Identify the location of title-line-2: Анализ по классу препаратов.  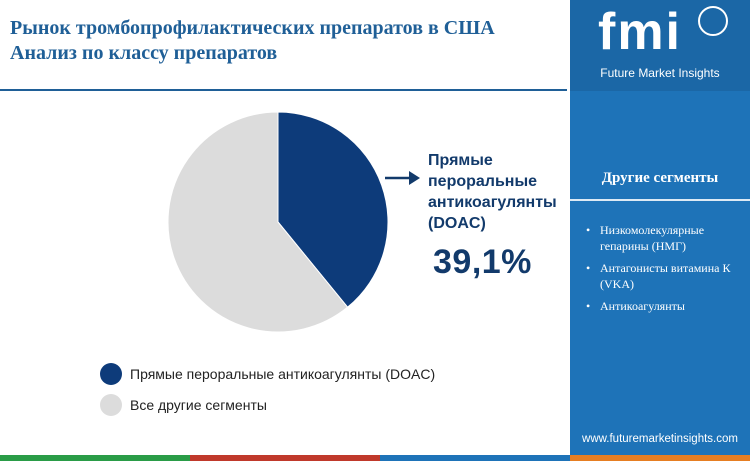
(144, 53).